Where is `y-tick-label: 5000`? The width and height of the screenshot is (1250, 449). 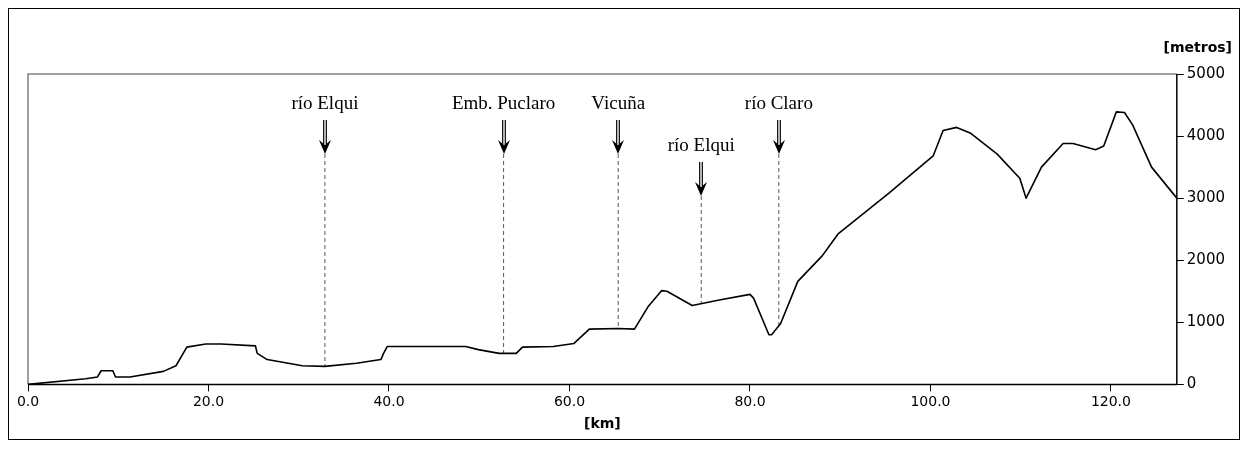
y-tick-label: 5000 is located at coordinates (1206, 72).